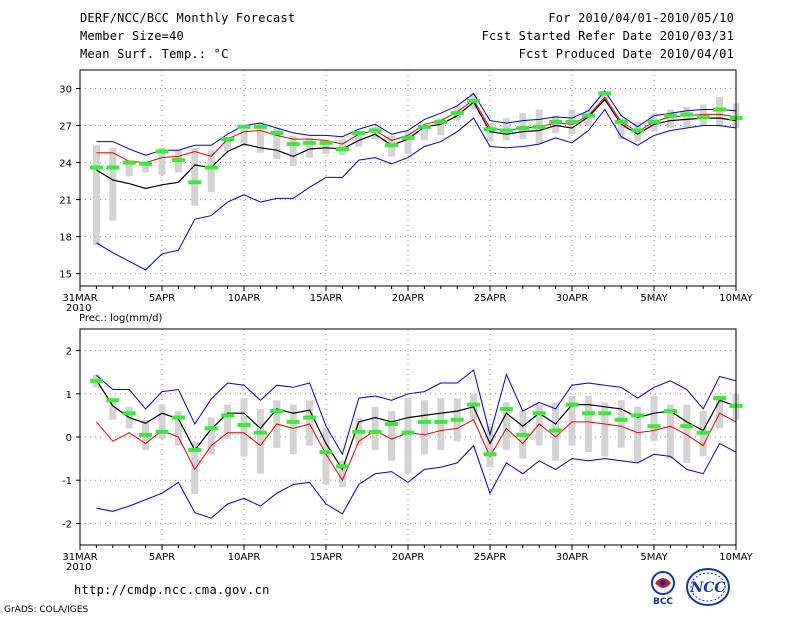  I want to click on footer-url: http://cmdp.ncc.cma.gov.cn, so click(172, 590).